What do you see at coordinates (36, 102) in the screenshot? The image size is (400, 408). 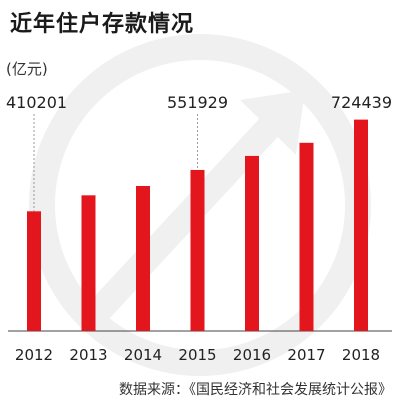 I see `data-label-2012: 410201` at bounding box center [36, 102].